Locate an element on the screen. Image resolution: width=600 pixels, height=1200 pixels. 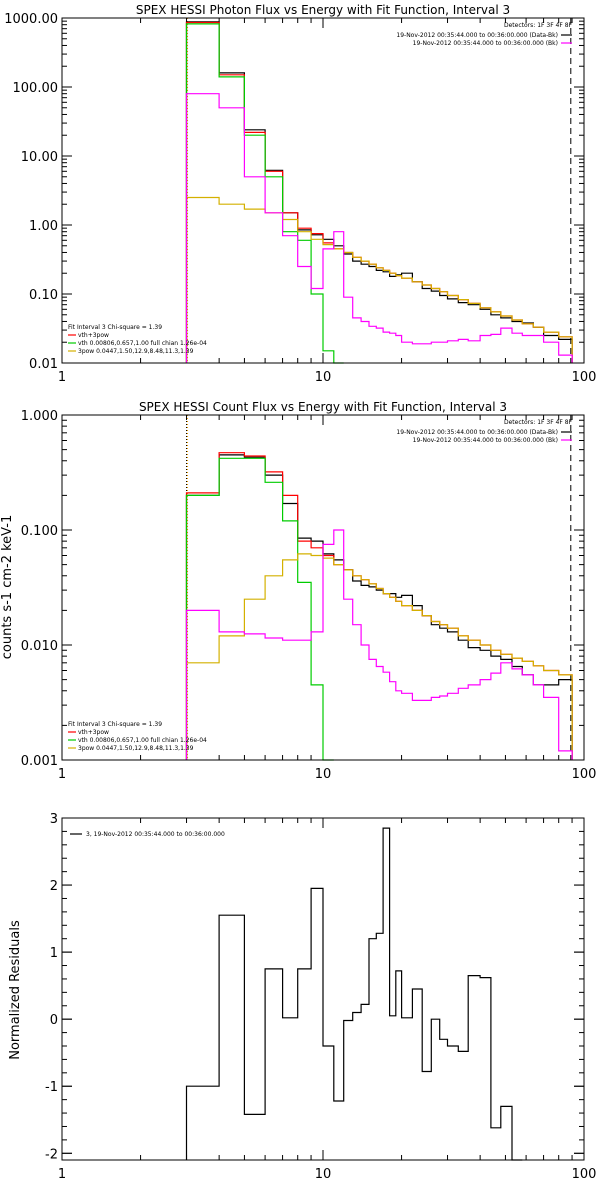
residuals-x-tick-label: 10 is located at coordinates (323, 1174).